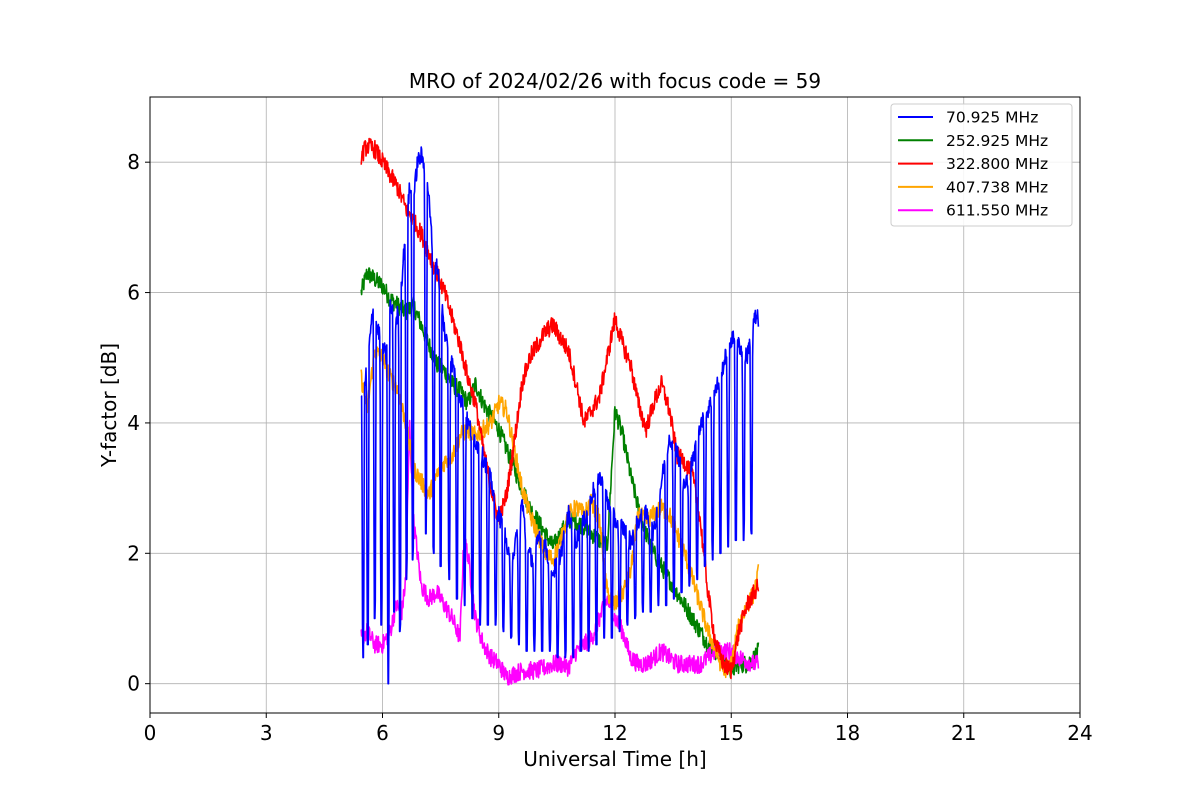  I want to click on legend-box, so click(981, 165).